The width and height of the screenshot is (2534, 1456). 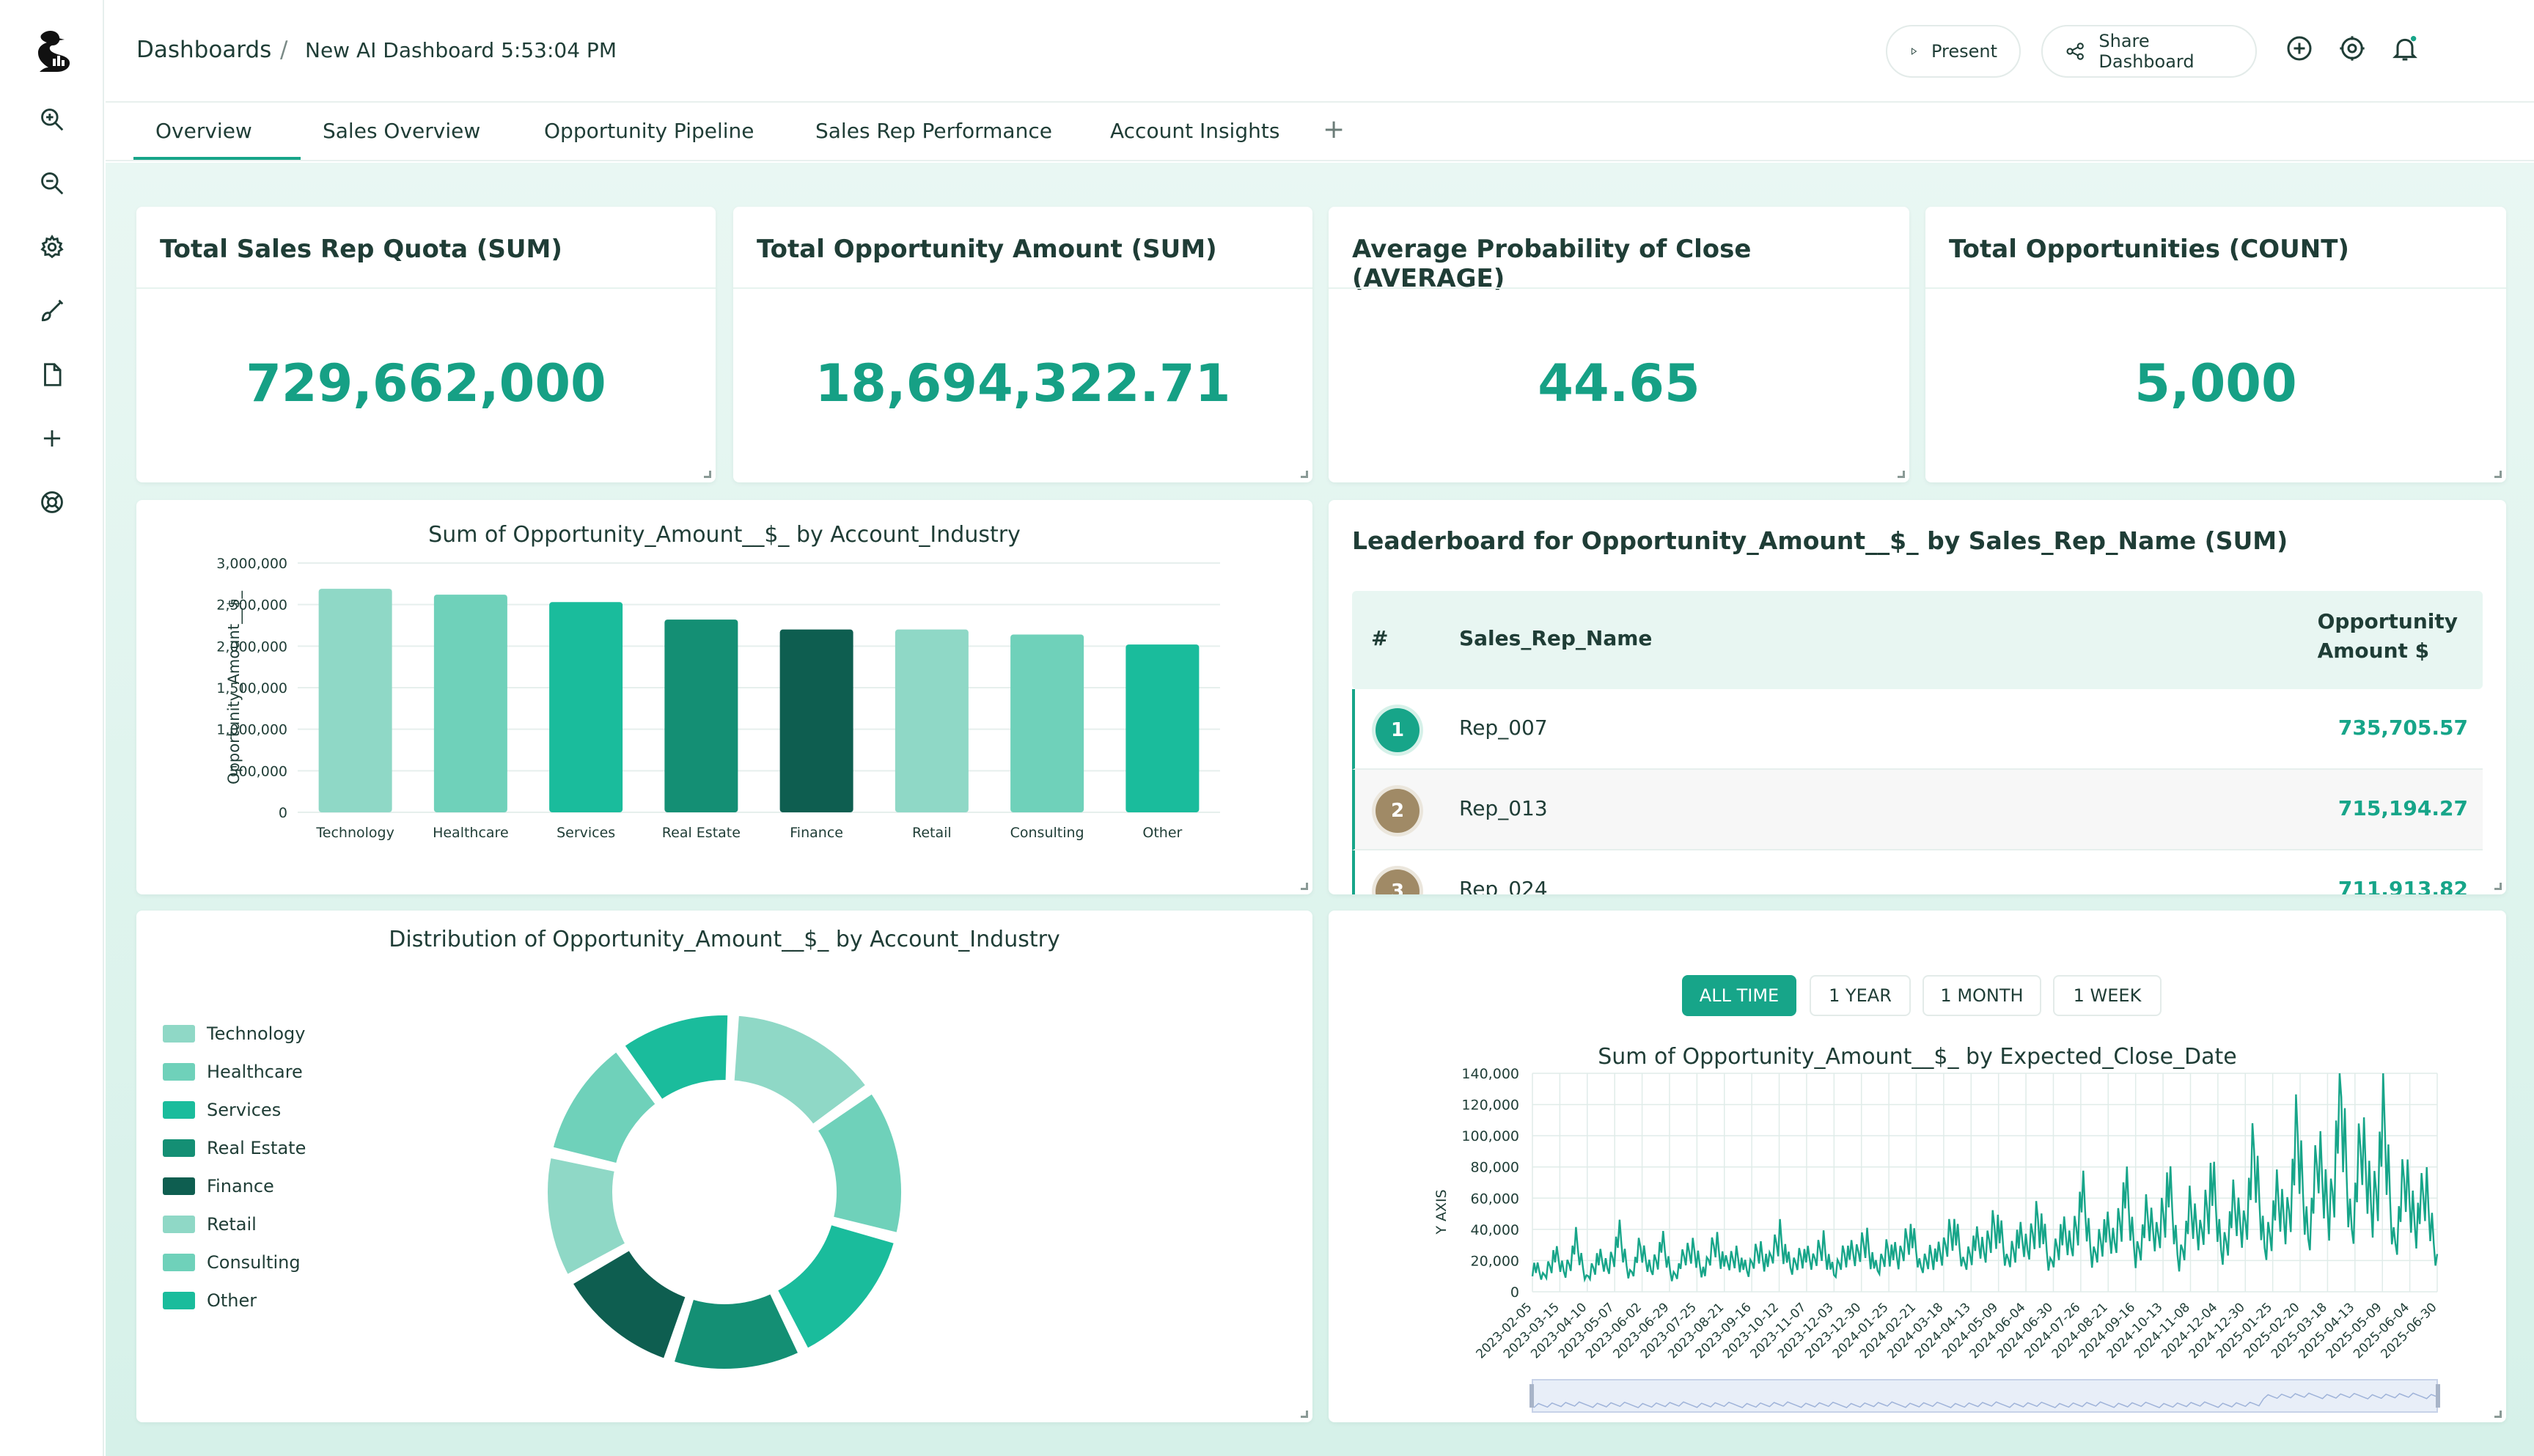 I want to click on y-axis-label: Opportunity_Amount__$_, so click(x=234, y=687).